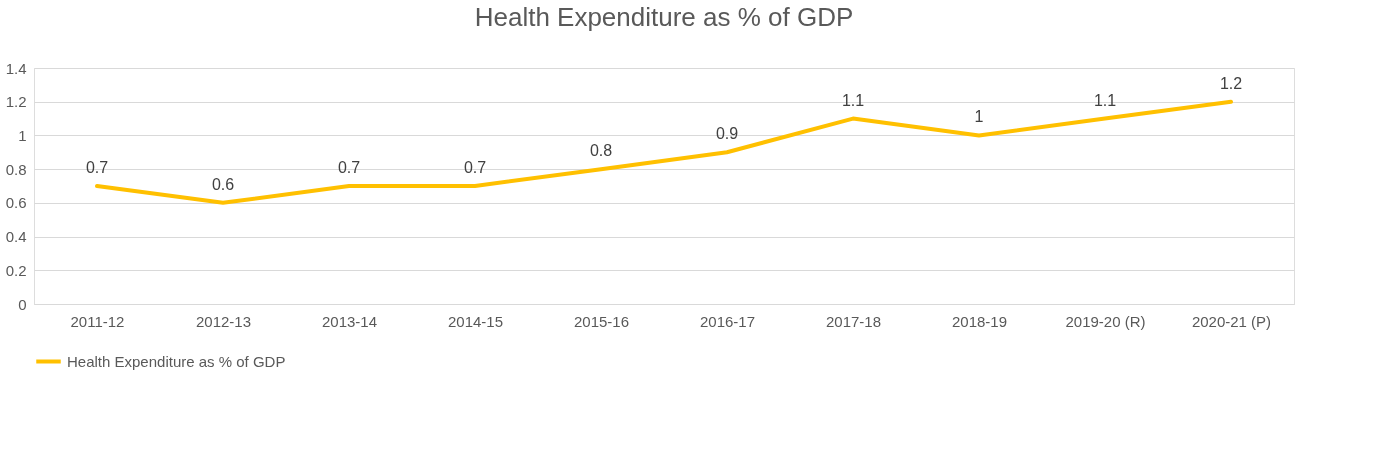 This screenshot has width=1394, height=461. Describe the element at coordinates (727, 134) in the screenshot. I see `data-label: 0.9` at that location.